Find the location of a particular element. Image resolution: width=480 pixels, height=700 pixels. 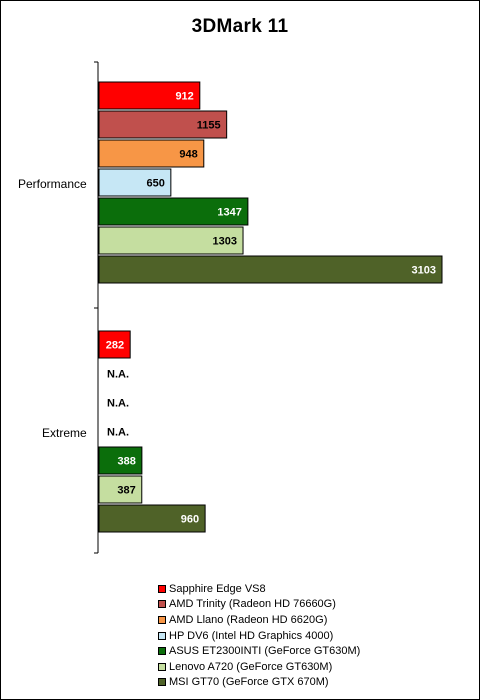

chart-title: 3DMark 11 is located at coordinates (240, 26).